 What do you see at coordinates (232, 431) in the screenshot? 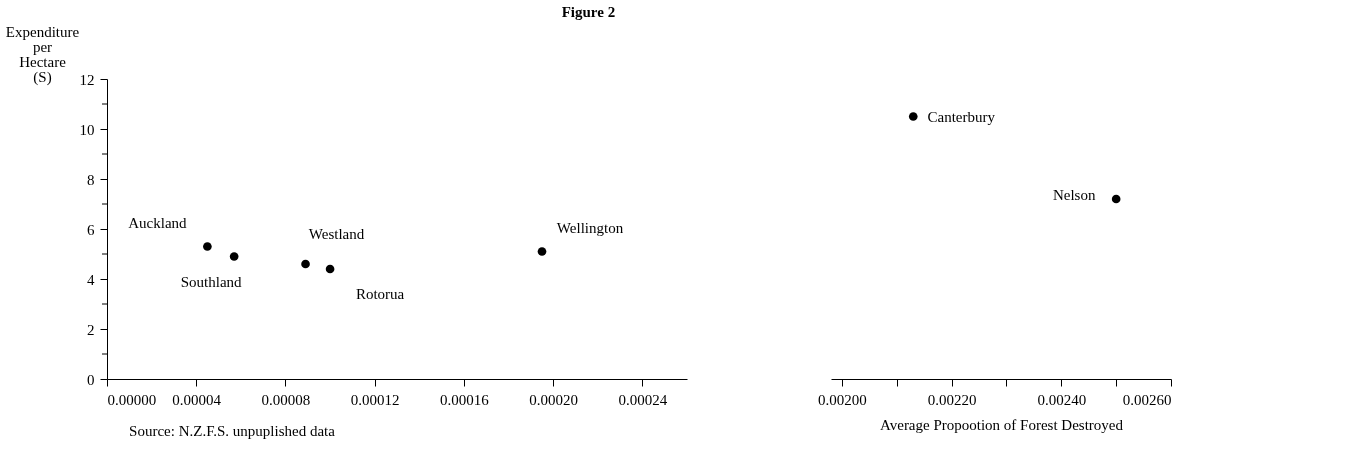
I see `source-note: Source: N.Z.F.S. unpuplished data` at bounding box center [232, 431].